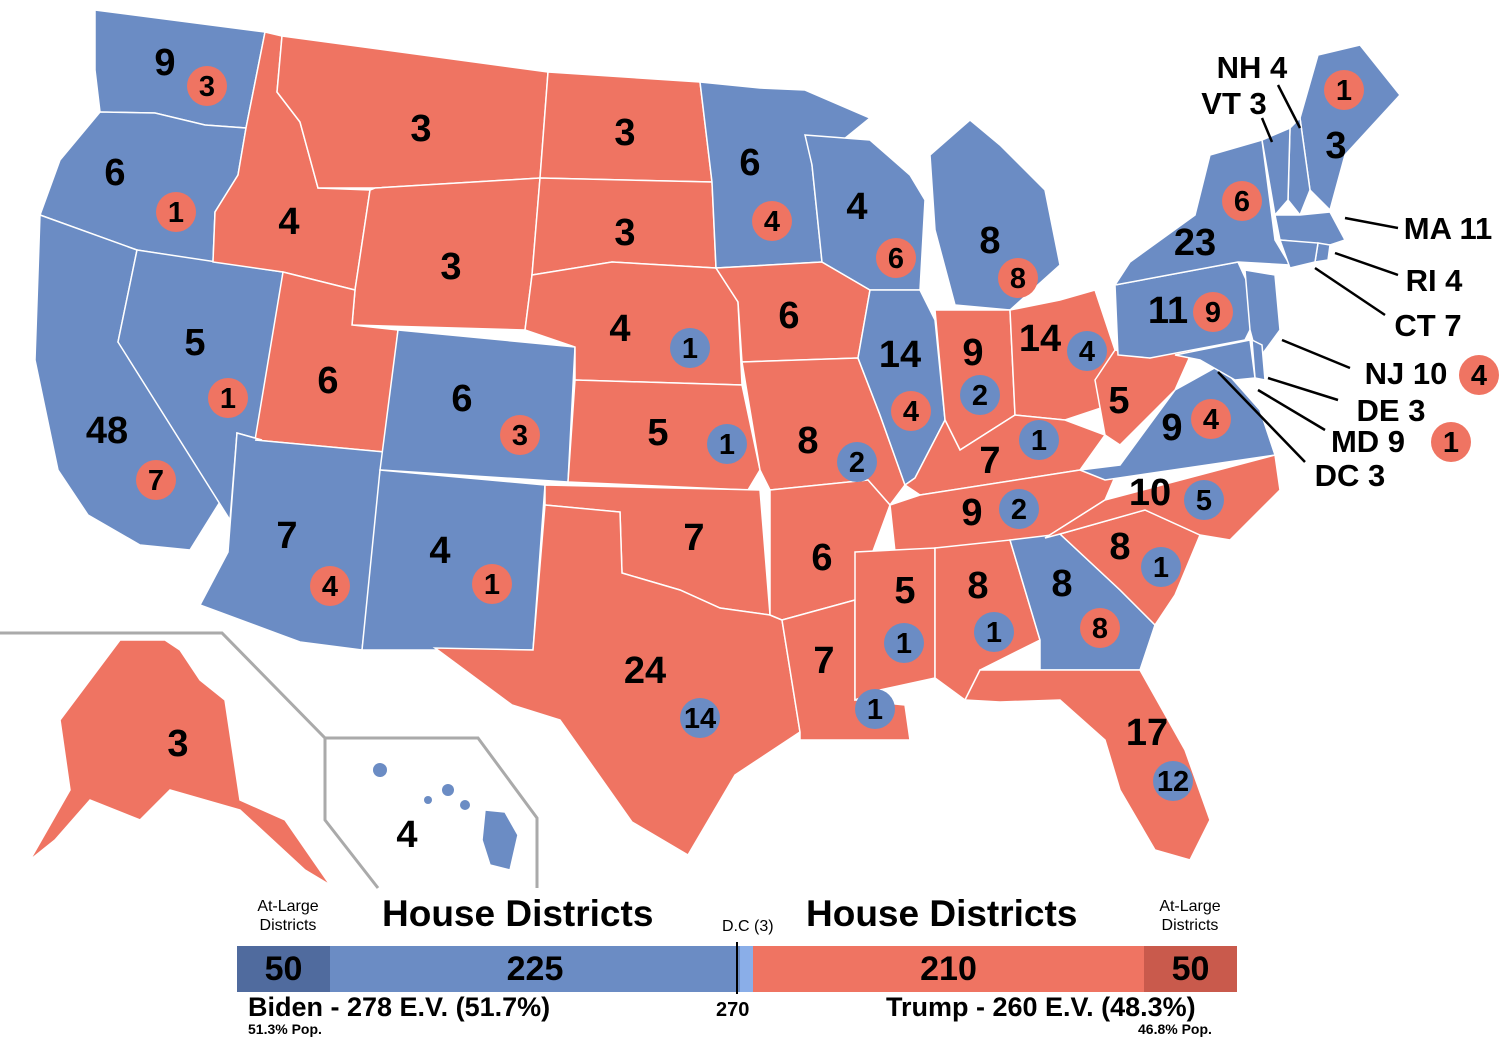 This screenshot has width=1500, height=1041. What do you see at coordinates (283, 969) in the screenshot?
I see `dem-atlarge-bar: 50` at bounding box center [283, 969].